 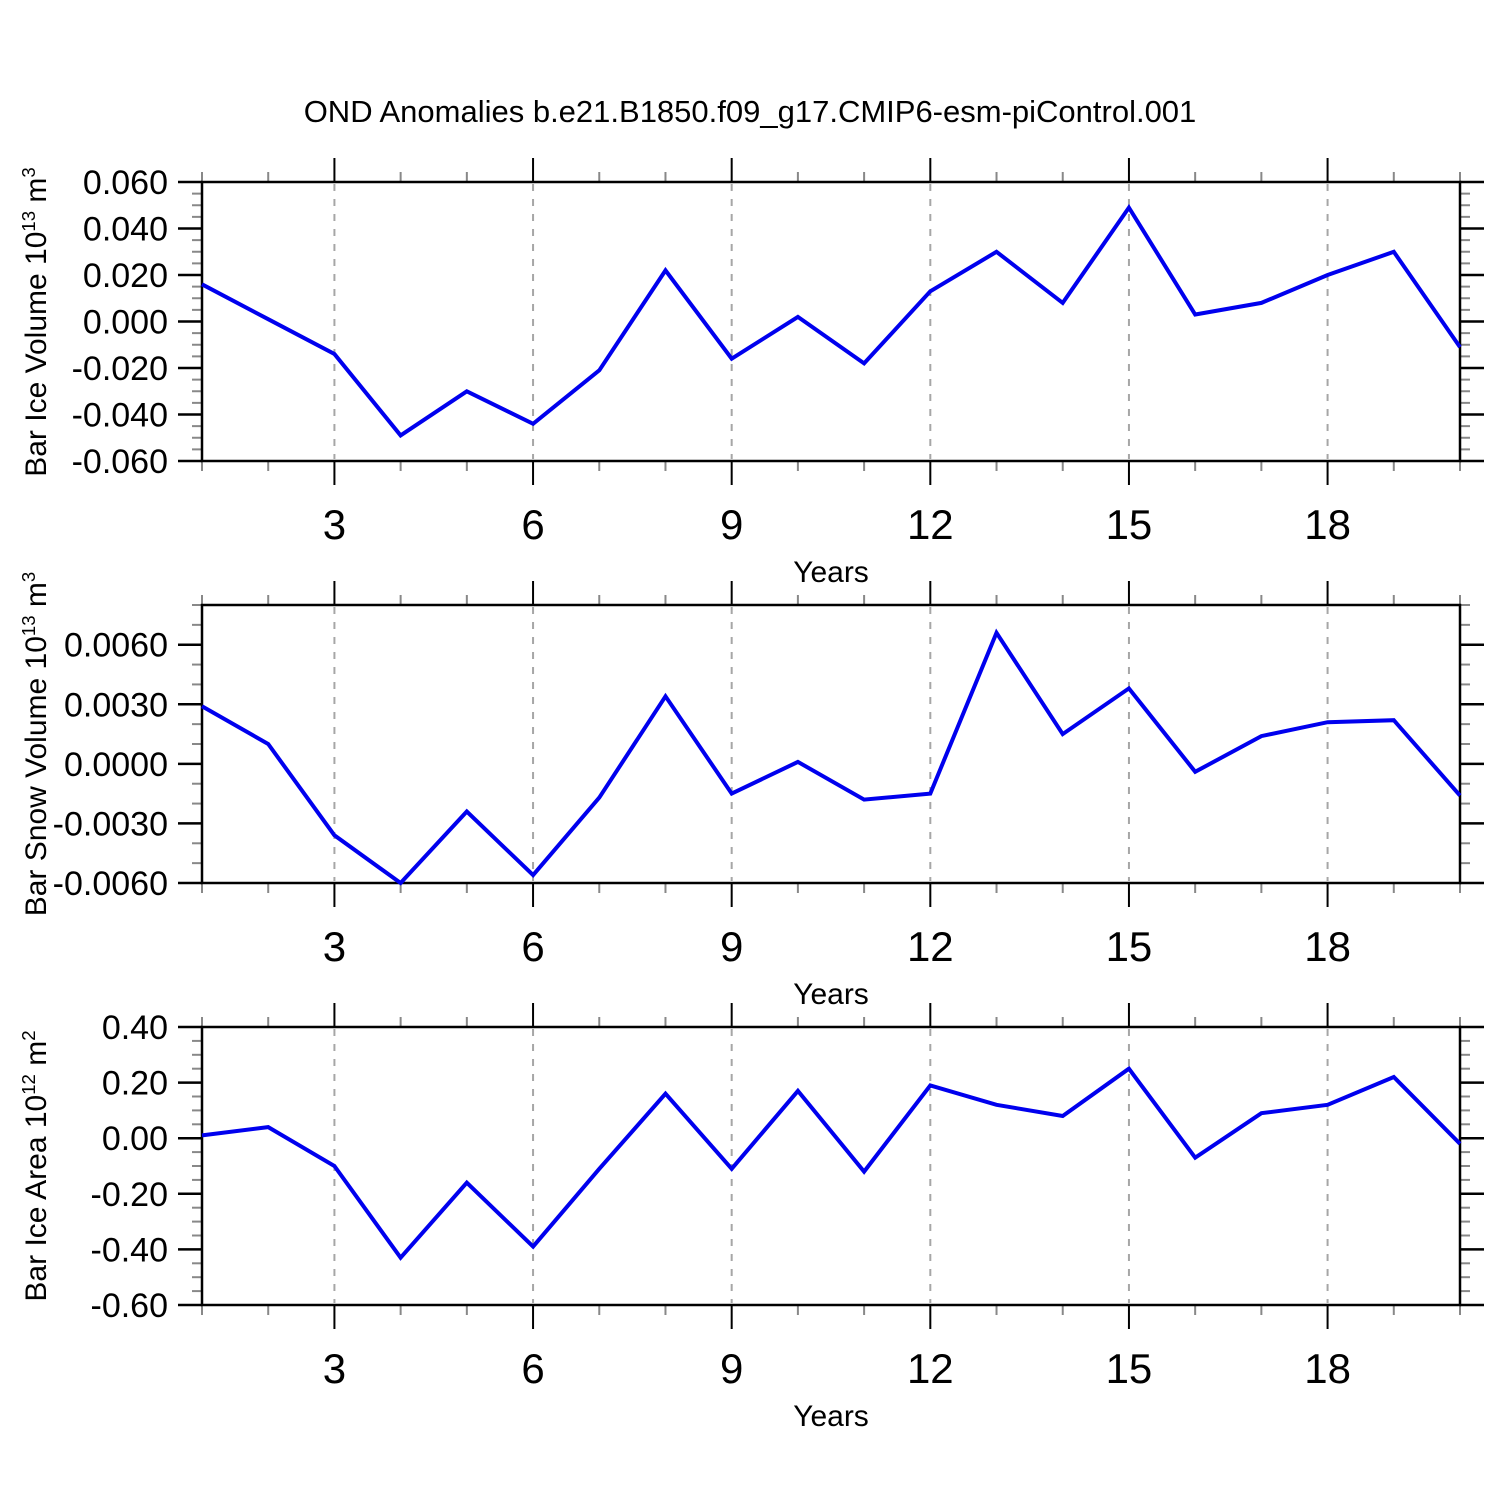 I want to click on y-tick-label: -0.0060, so click(x=110, y=884).